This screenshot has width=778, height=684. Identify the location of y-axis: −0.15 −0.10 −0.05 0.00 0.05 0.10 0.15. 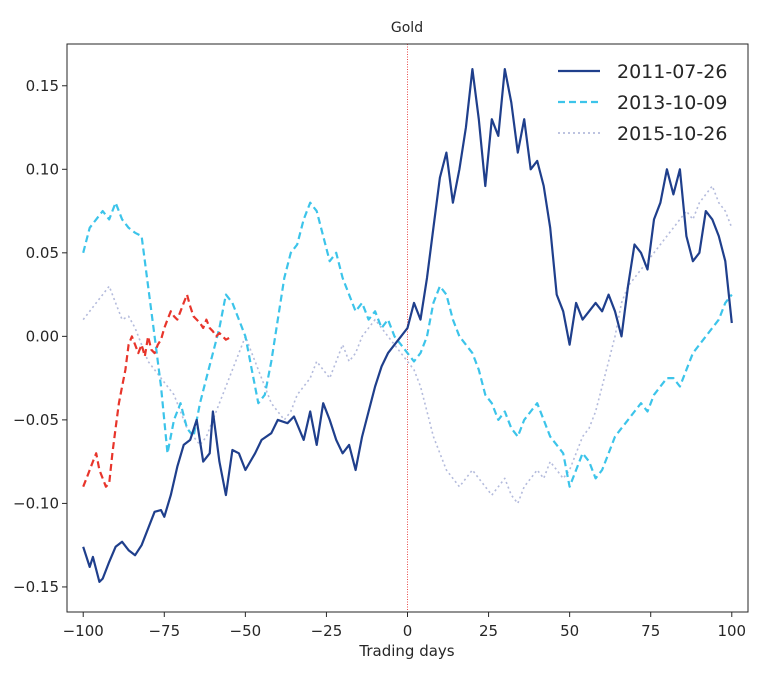
(40, 336).